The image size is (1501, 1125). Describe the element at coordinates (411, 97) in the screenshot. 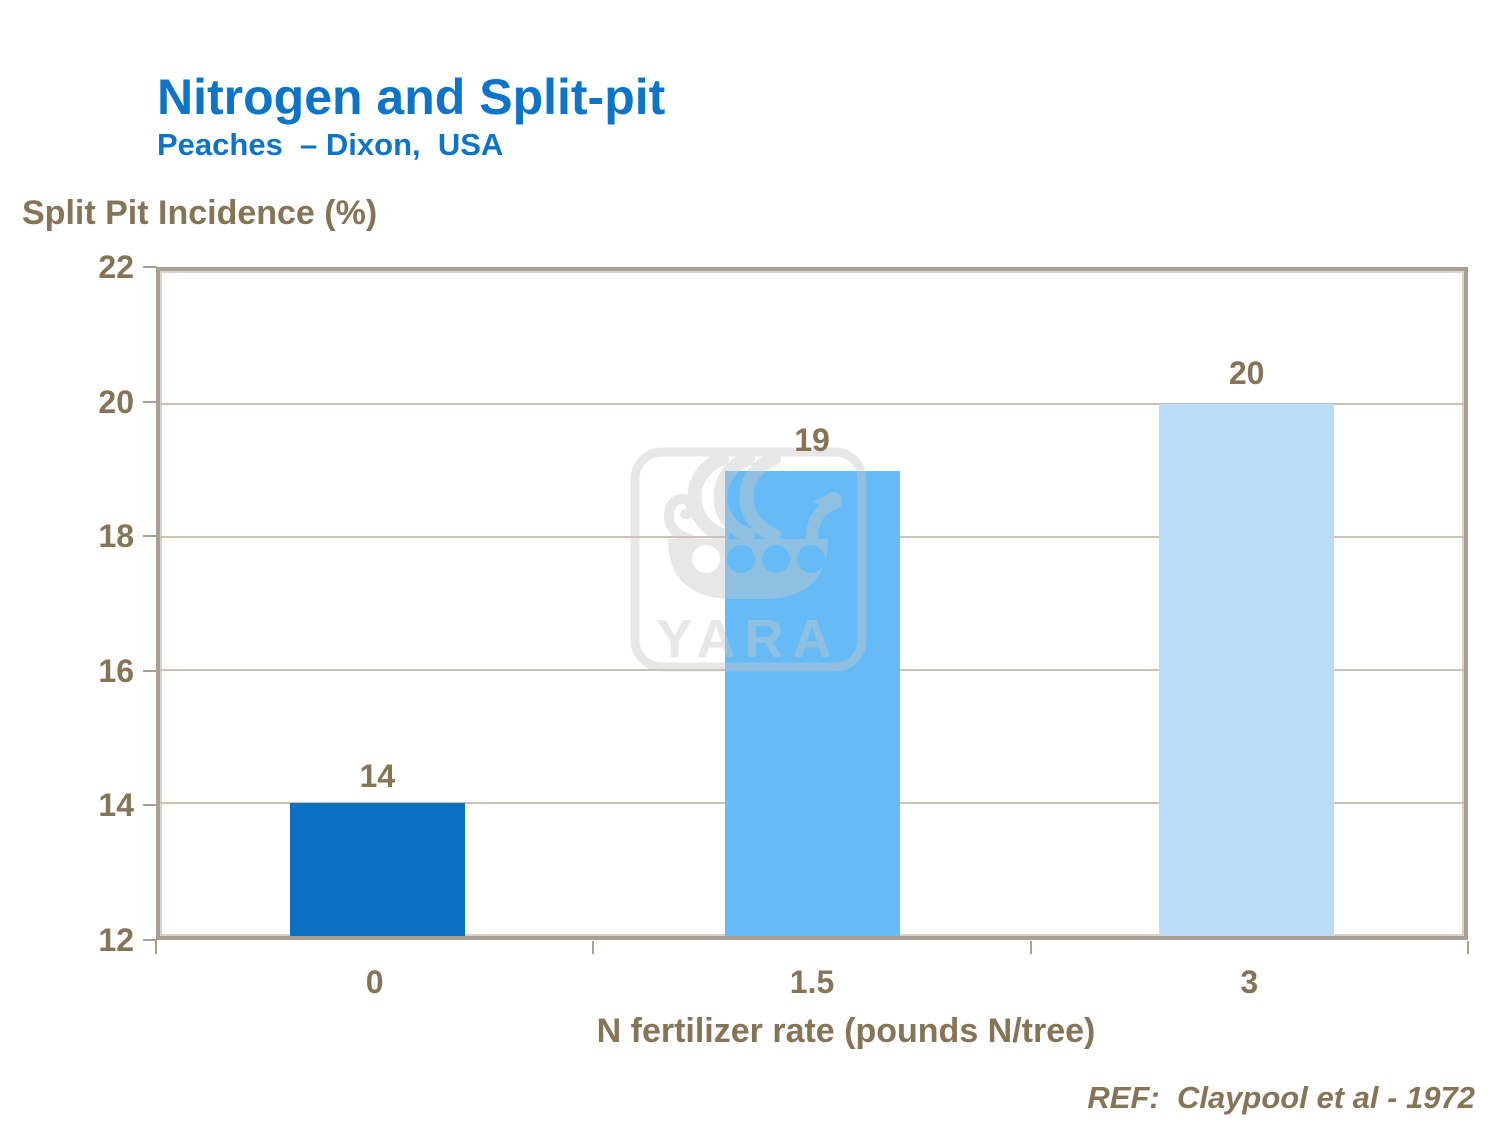

I see `slide-title: Nitrogen and Split-pit` at that location.